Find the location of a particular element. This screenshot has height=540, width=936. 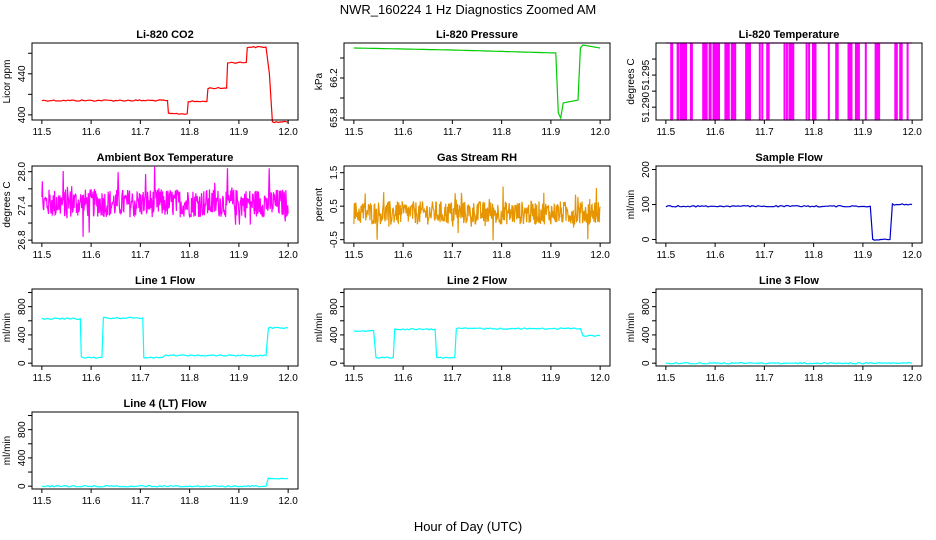

panel-title: Line 4 (LT) Flow is located at coordinates (165, 404).